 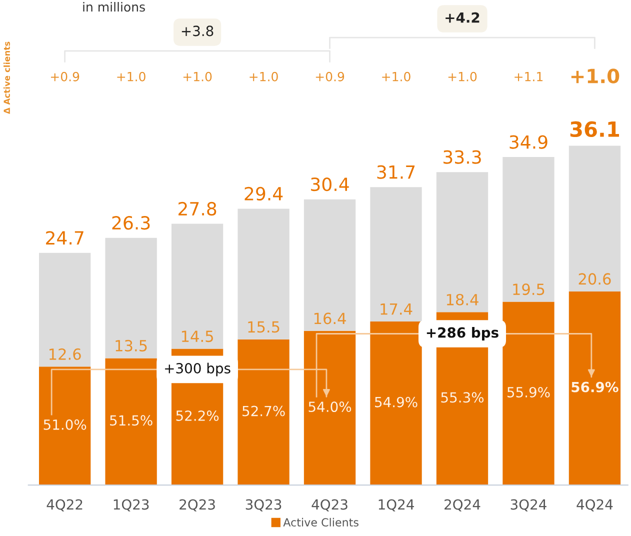 I want to click on data-label: 14.5, so click(x=197, y=336).